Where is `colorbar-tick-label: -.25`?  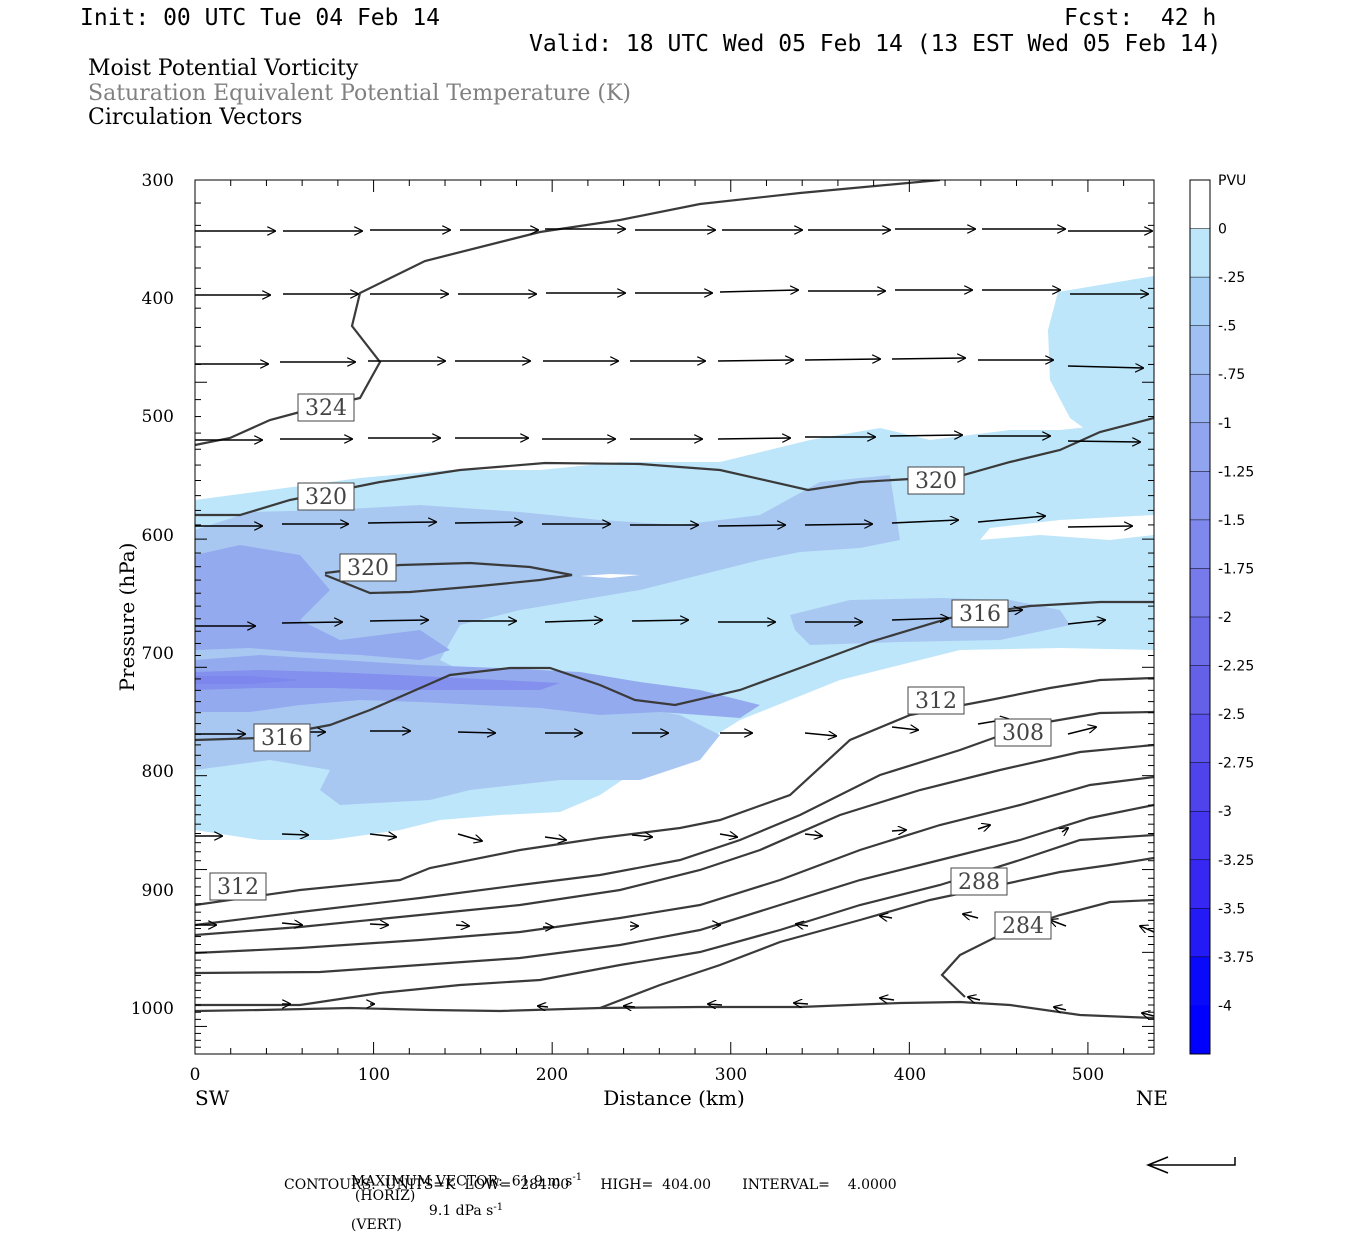 colorbar-tick-label: -.25 is located at coordinates (1231, 278).